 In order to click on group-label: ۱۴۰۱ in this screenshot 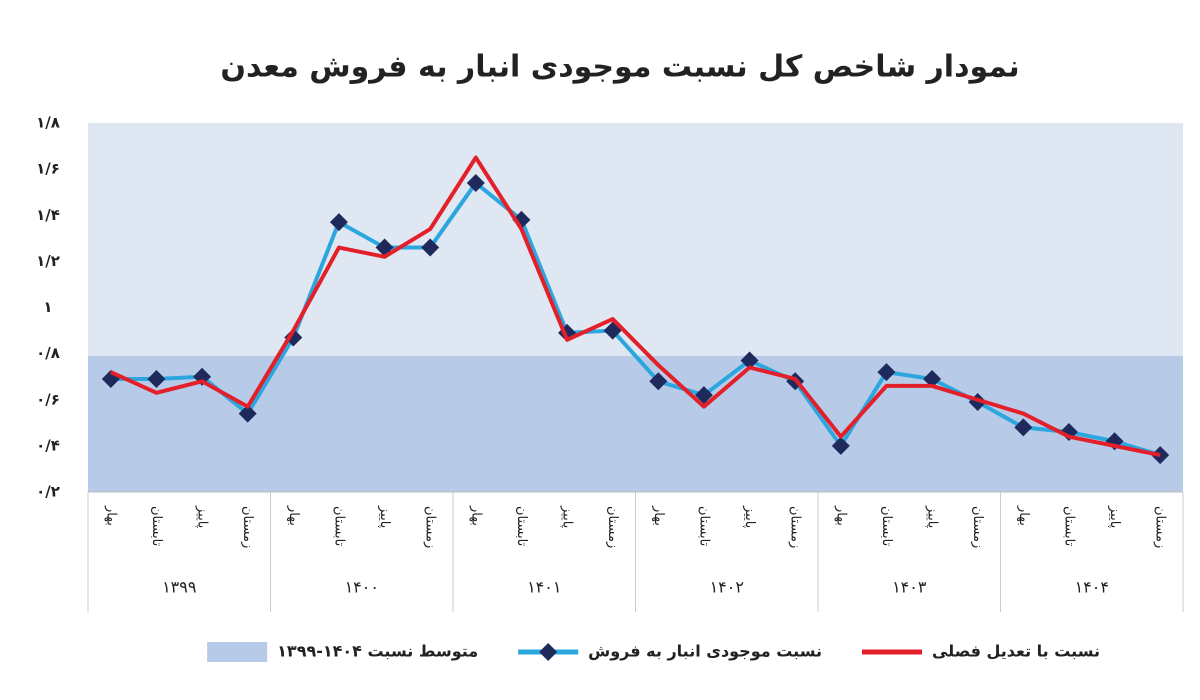, I will do `click(544, 587)`.